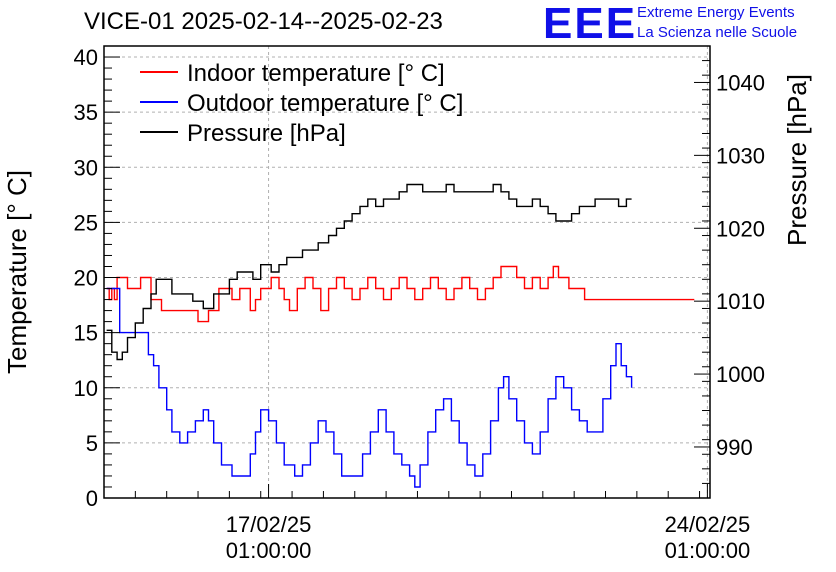 This screenshot has width=836, height=572. What do you see at coordinates (86, 333) in the screenshot?
I see `y-tick-label: 15` at bounding box center [86, 333].